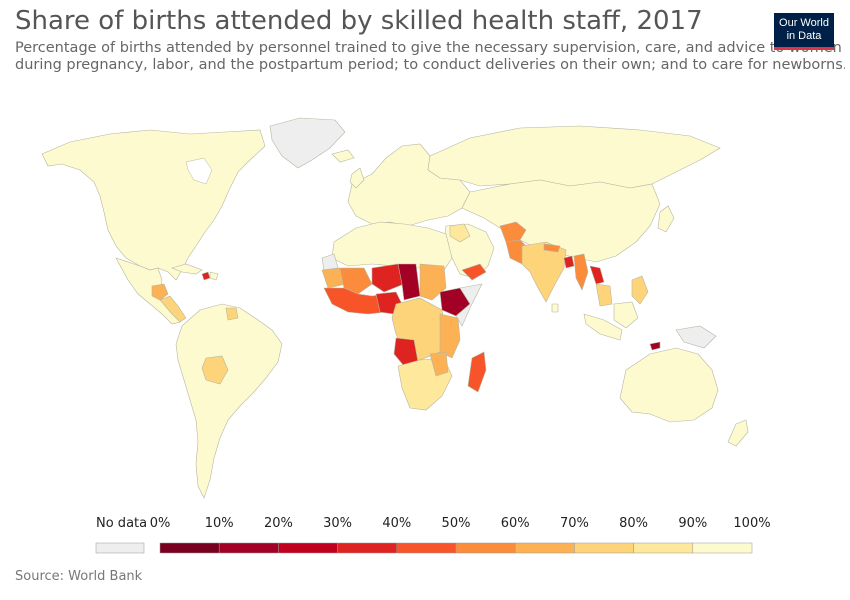 The image size is (850, 600). I want to click on map-russia, so click(574, 157).